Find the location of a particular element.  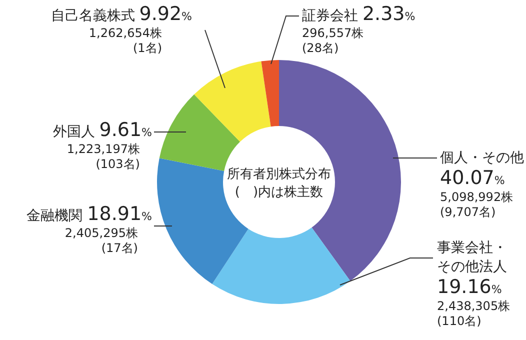

data-label: 19.16% is located at coordinates (469, 287).